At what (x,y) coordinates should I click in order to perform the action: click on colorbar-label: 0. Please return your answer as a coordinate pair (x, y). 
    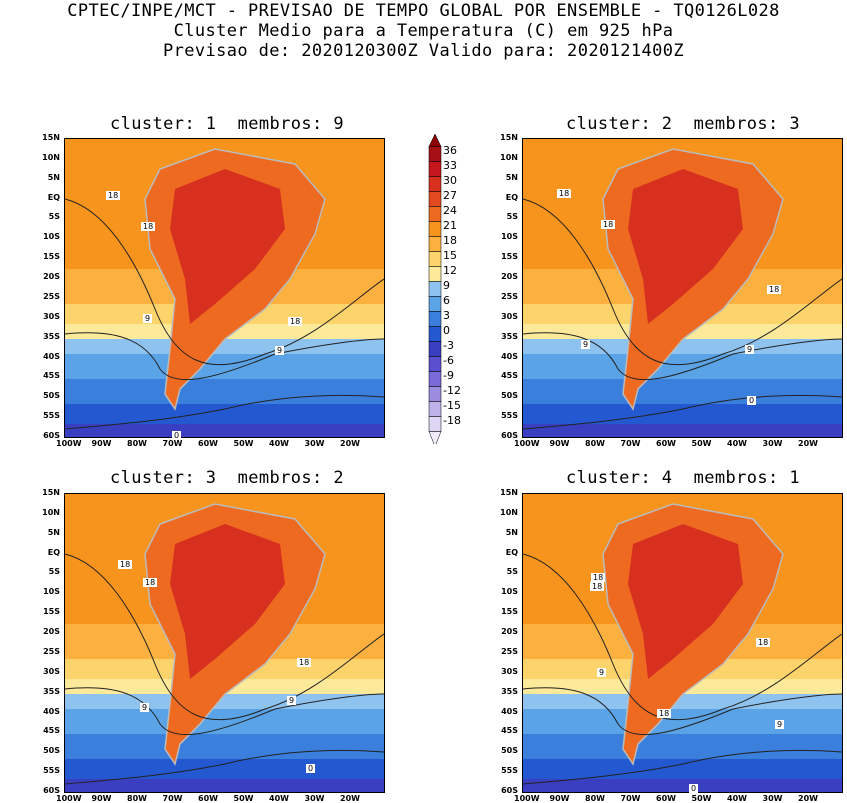
    Looking at the image, I should click on (446, 330).